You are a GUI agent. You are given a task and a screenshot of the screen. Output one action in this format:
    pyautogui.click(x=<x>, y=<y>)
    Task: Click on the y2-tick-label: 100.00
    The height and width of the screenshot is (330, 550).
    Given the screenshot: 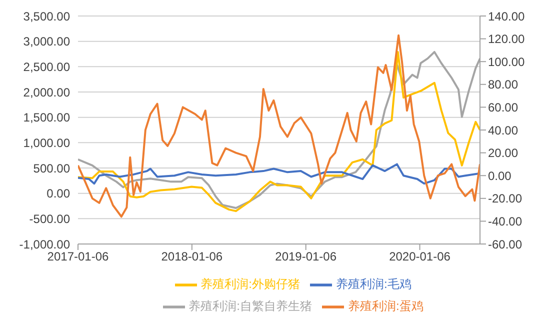 What is the action you would take?
    pyautogui.click(x=507, y=61)
    